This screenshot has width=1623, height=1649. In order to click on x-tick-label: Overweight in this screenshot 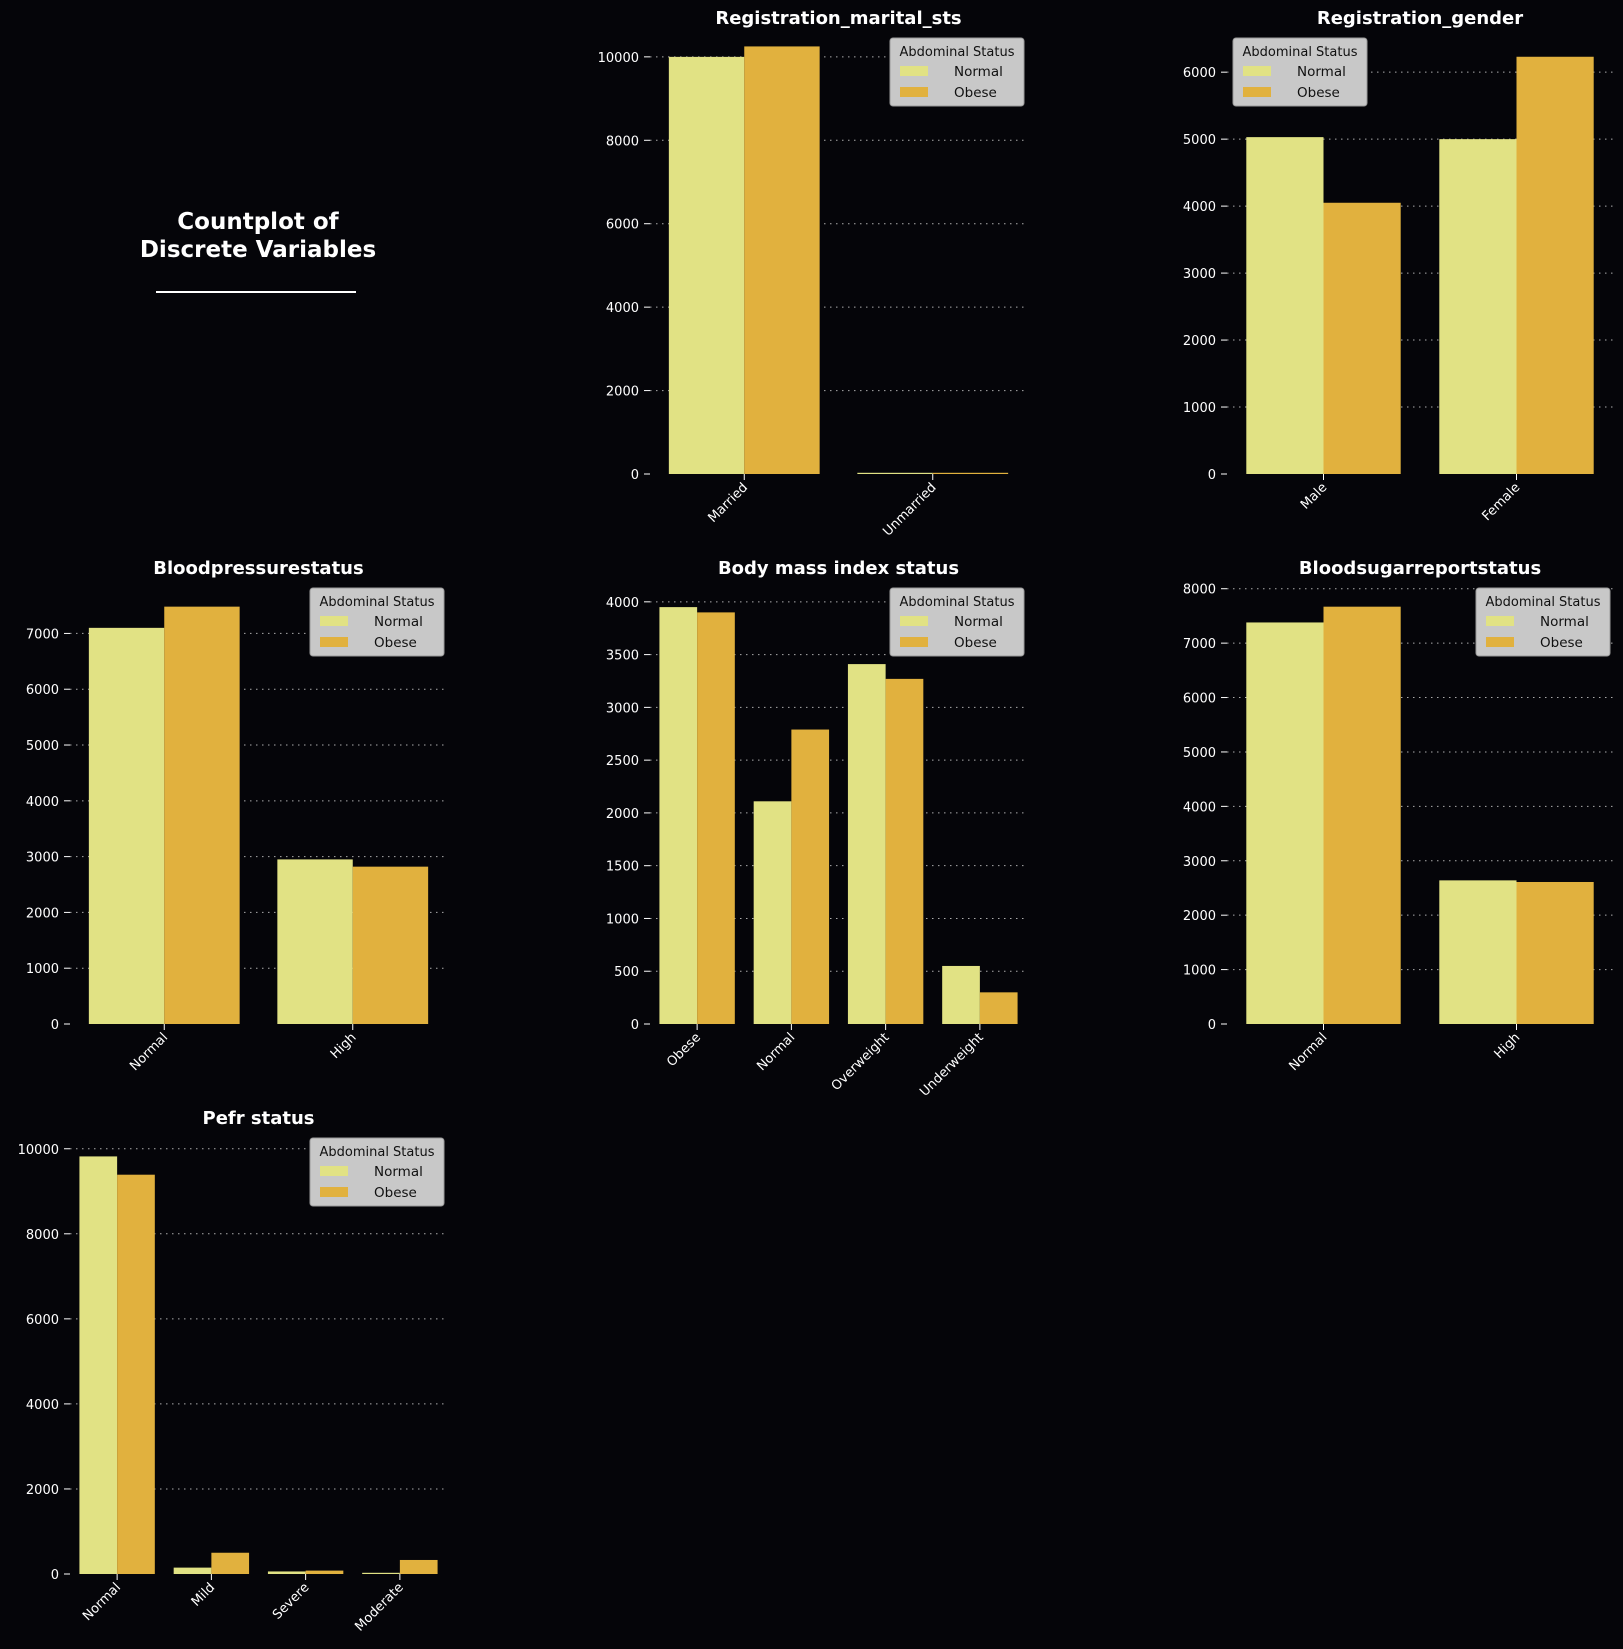, I will do `click(861, 1062)`.